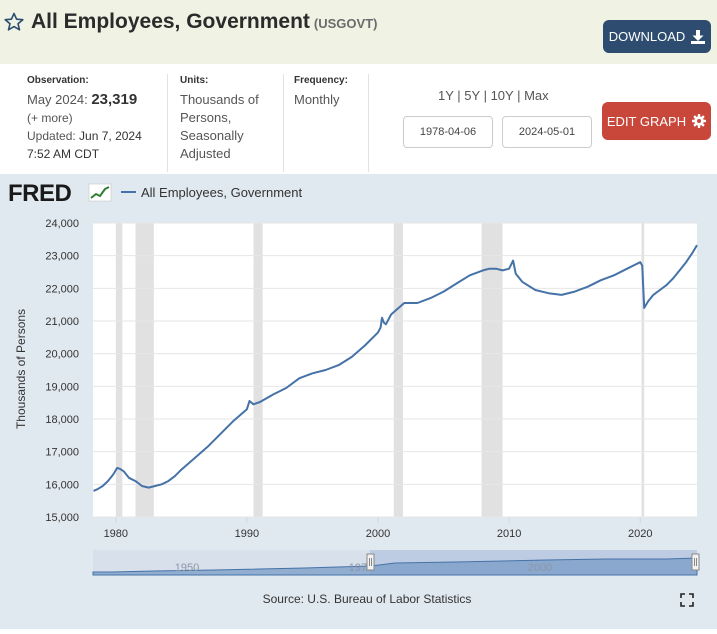 This screenshot has height=634, width=717. Describe the element at coordinates (687, 600) in the screenshot. I see `fullscreen-icon` at that location.